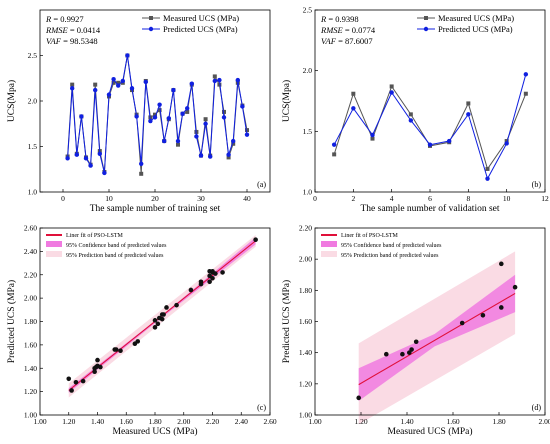 The height and width of the screenshot is (444, 550). I want to click on y-tick-label: 1.60, so click(305, 321).